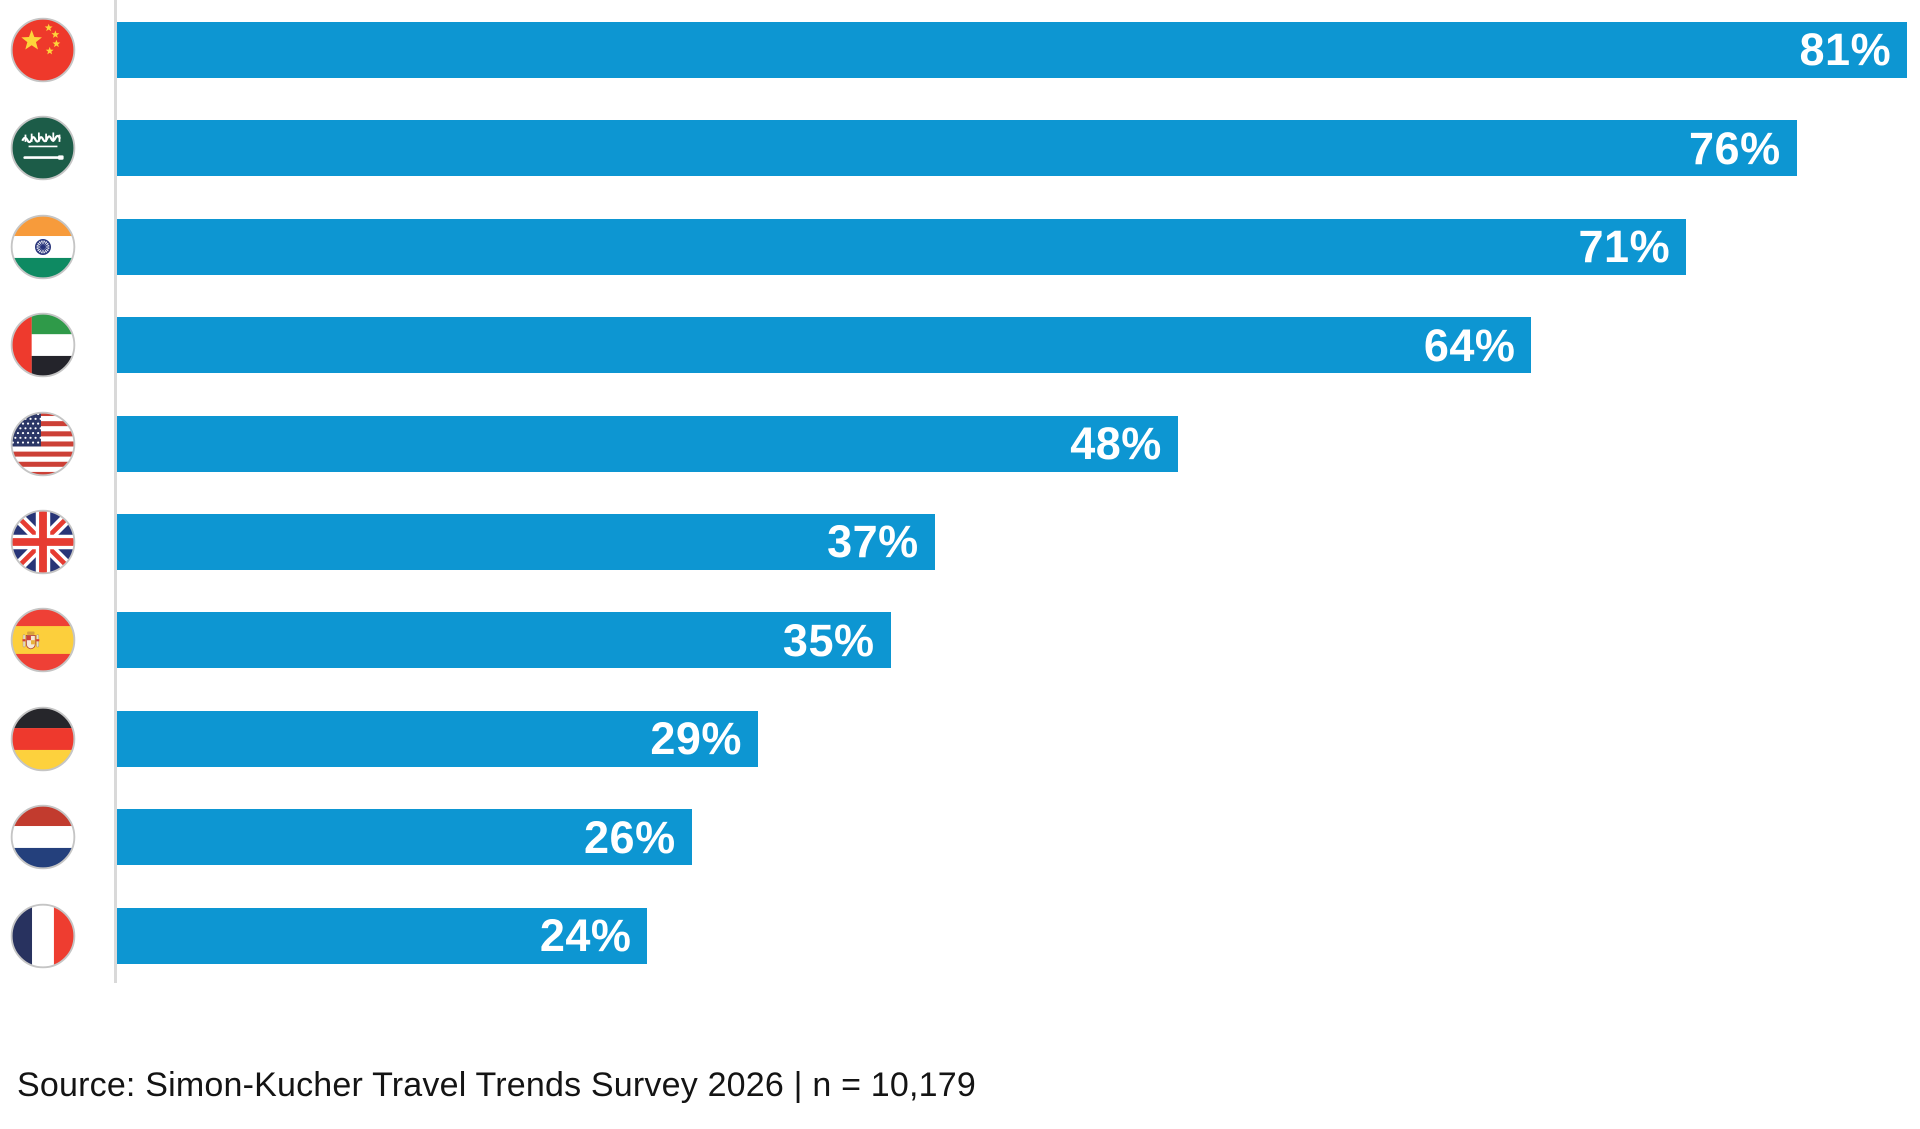  I want to click on bar-germany: 29%, so click(437, 738).